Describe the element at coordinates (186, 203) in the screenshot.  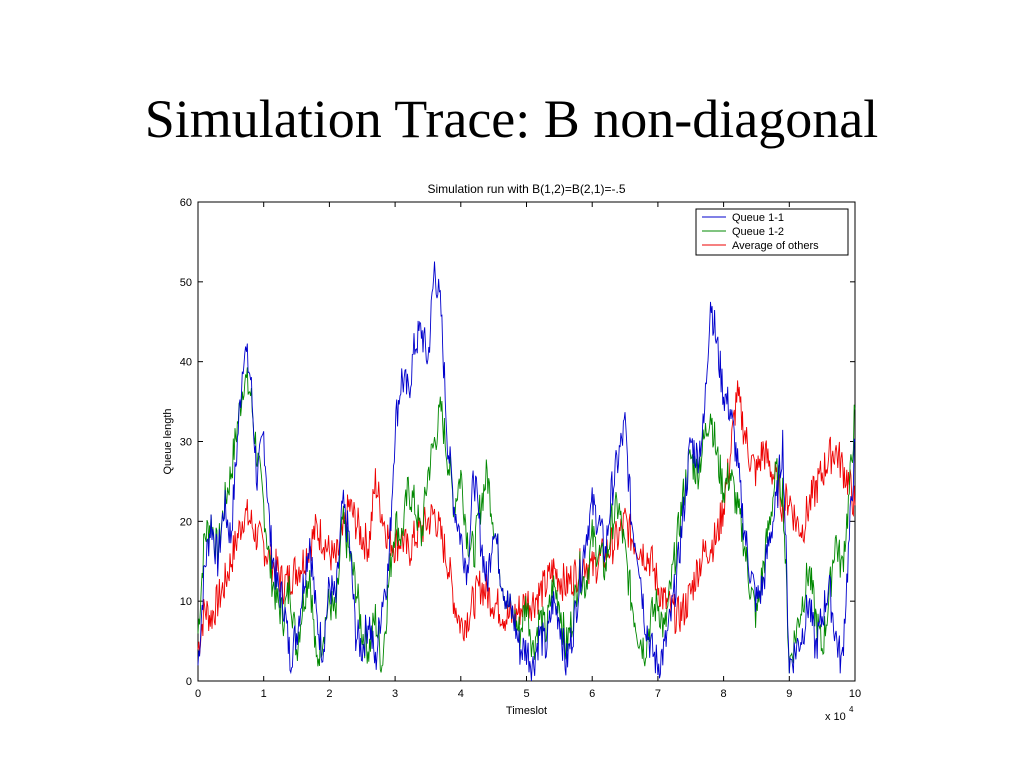
I see `y-tick-label: 60` at that location.